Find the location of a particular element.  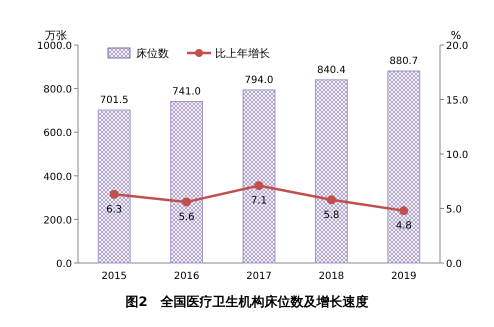

data-label: 5.8 is located at coordinates (331, 215).